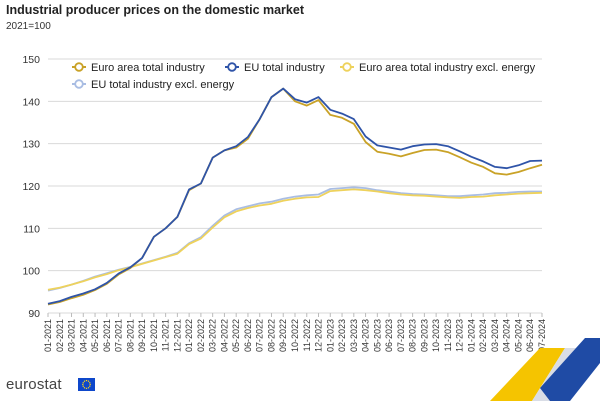 This screenshot has height=401, width=600. I want to click on x-tick-label: 05-2024, so click(518, 335).